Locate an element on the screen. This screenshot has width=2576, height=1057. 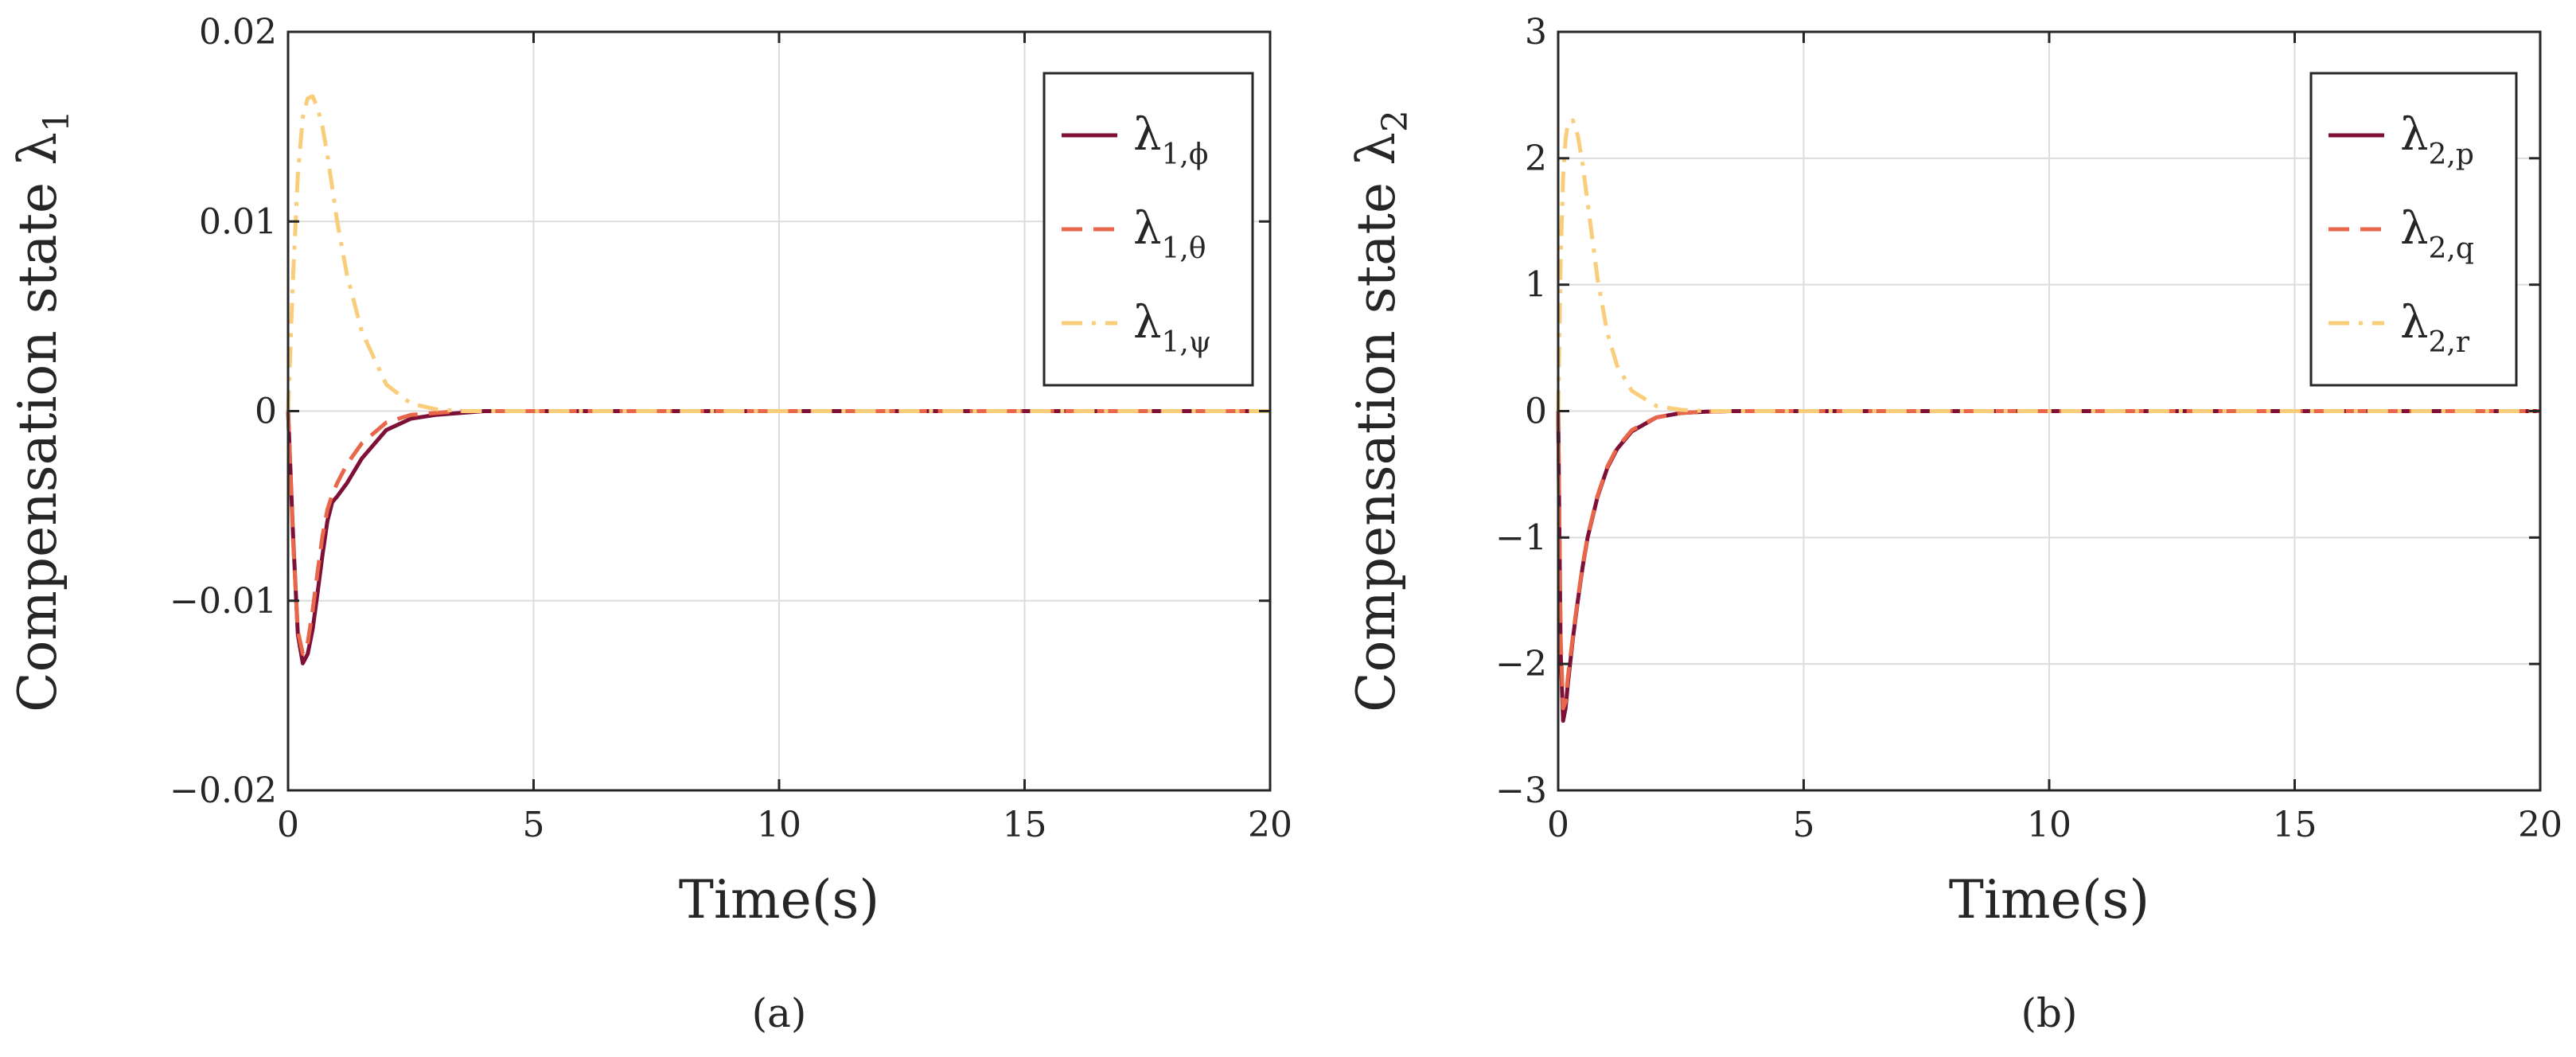
legend: λ2,p λ2,q λ2,r is located at coordinates (2413, 229).